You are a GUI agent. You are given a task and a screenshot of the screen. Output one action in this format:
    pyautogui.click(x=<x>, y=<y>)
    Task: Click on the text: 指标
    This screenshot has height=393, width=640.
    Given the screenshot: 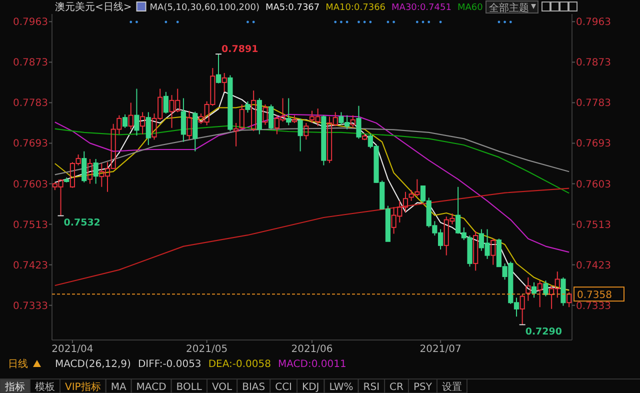 What is the action you would take?
    pyautogui.click(x=14, y=387)
    